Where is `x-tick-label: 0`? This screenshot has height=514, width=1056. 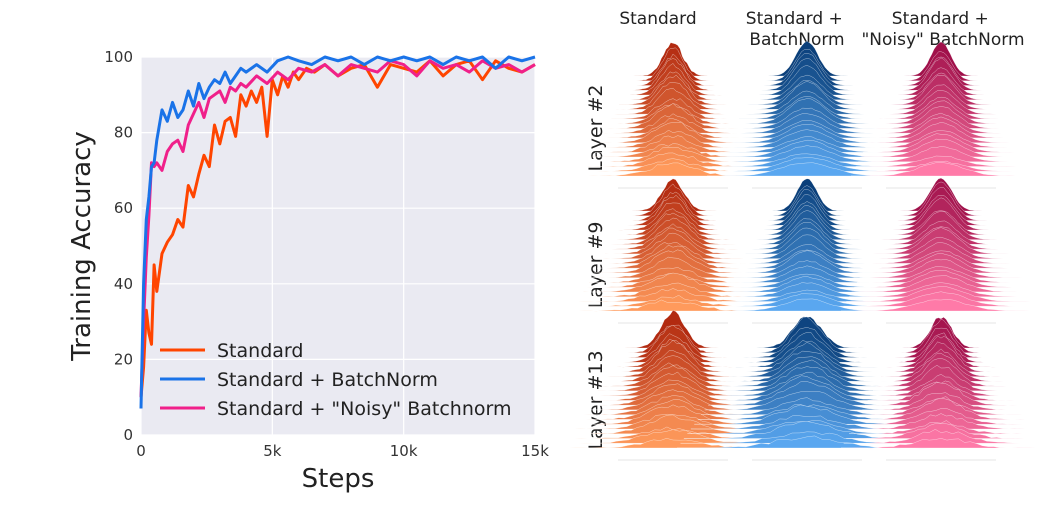
x-tick-label: 0 is located at coordinates (141, 451).